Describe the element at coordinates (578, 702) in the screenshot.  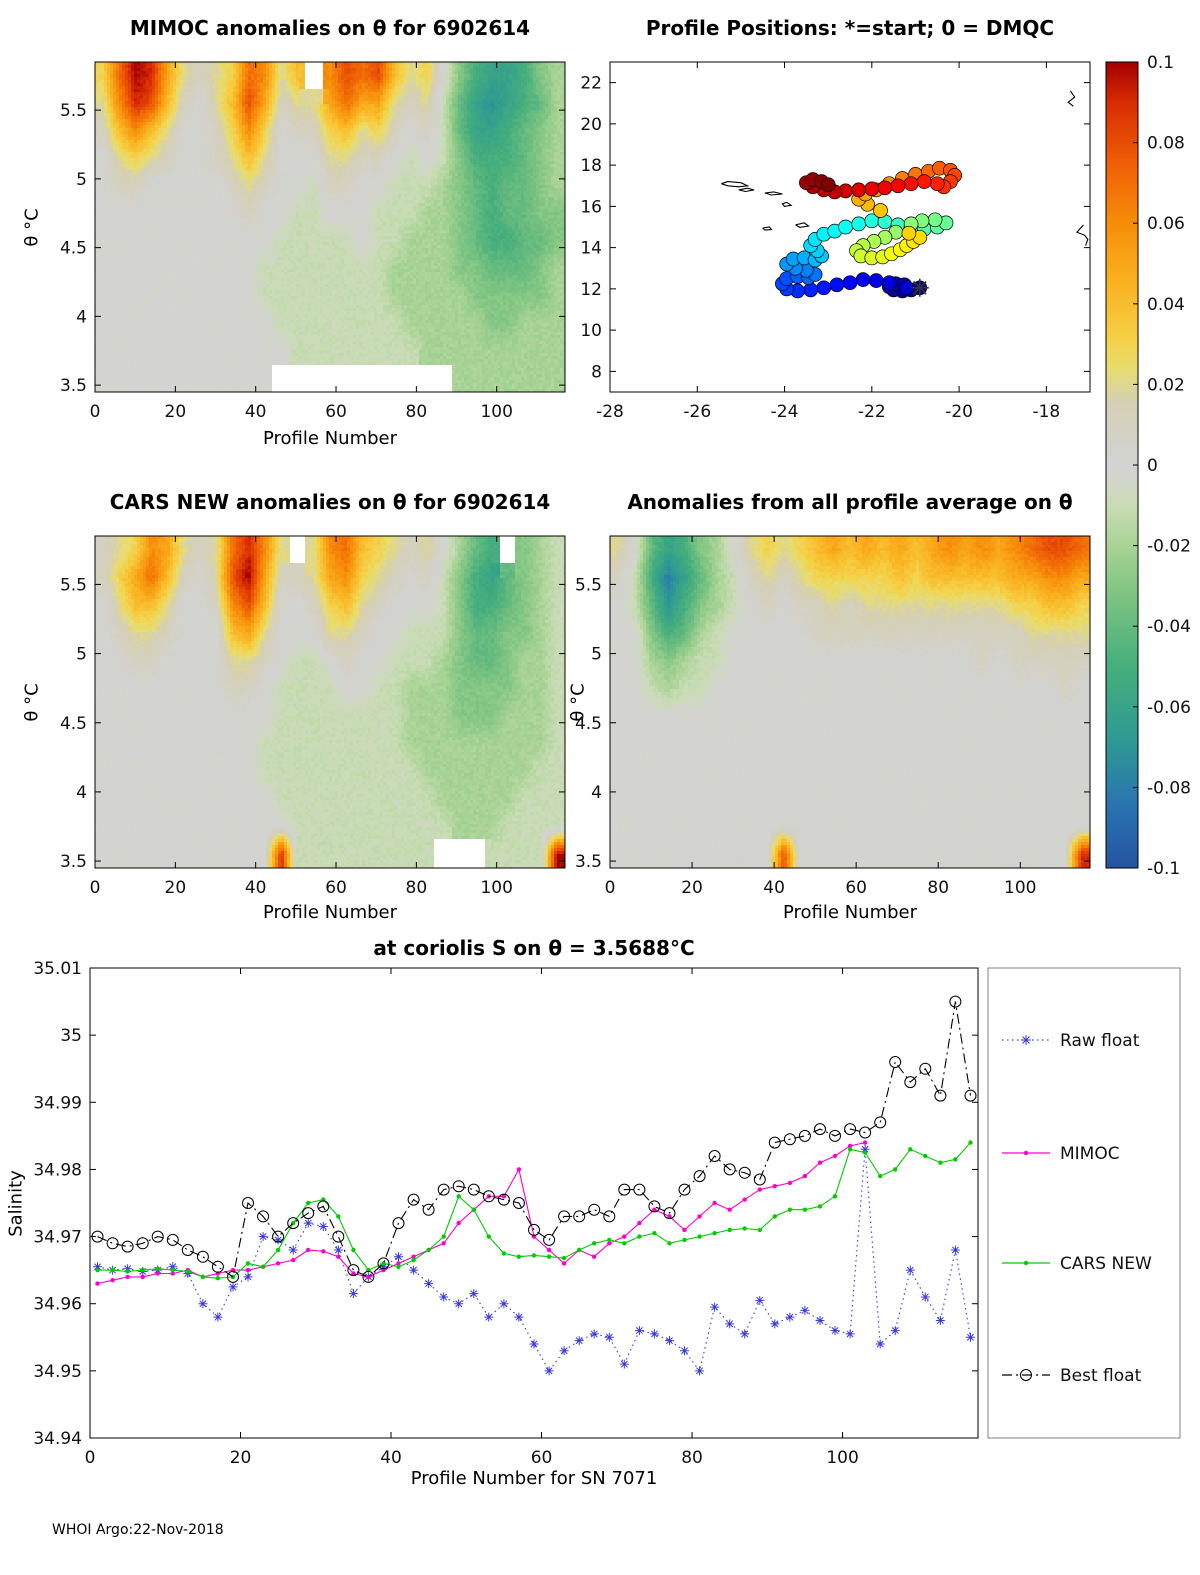
I see `ylabel-allavg: θ °C` at that location.